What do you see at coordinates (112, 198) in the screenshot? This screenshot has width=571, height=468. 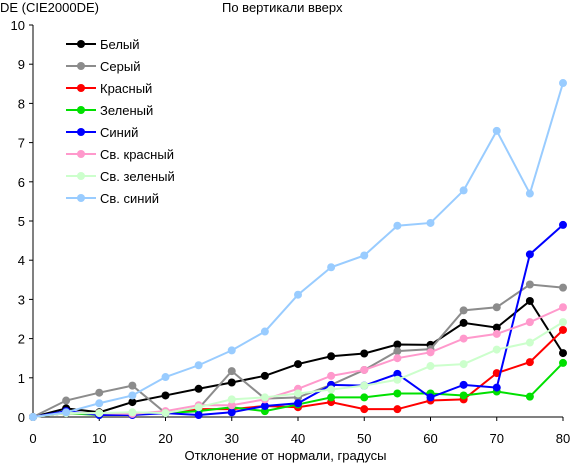 I see `legend-entry: Св. синий` at bounding box center [112, 198].